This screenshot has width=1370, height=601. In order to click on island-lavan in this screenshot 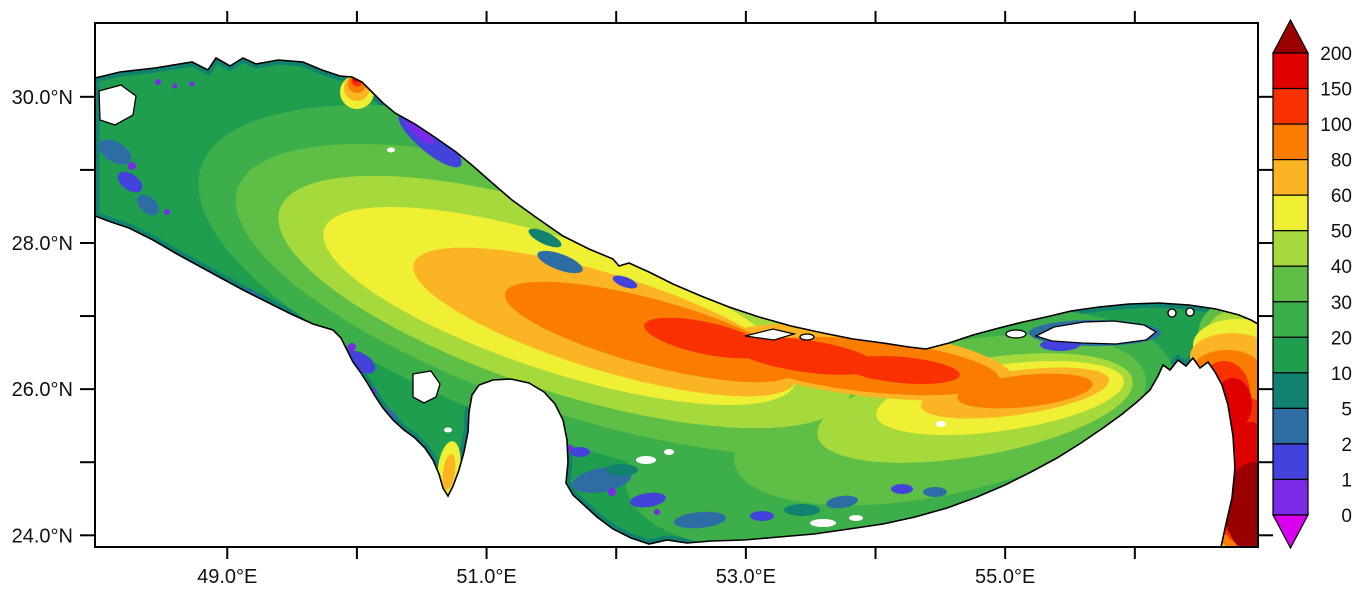, I will do `click(770, 334)`.